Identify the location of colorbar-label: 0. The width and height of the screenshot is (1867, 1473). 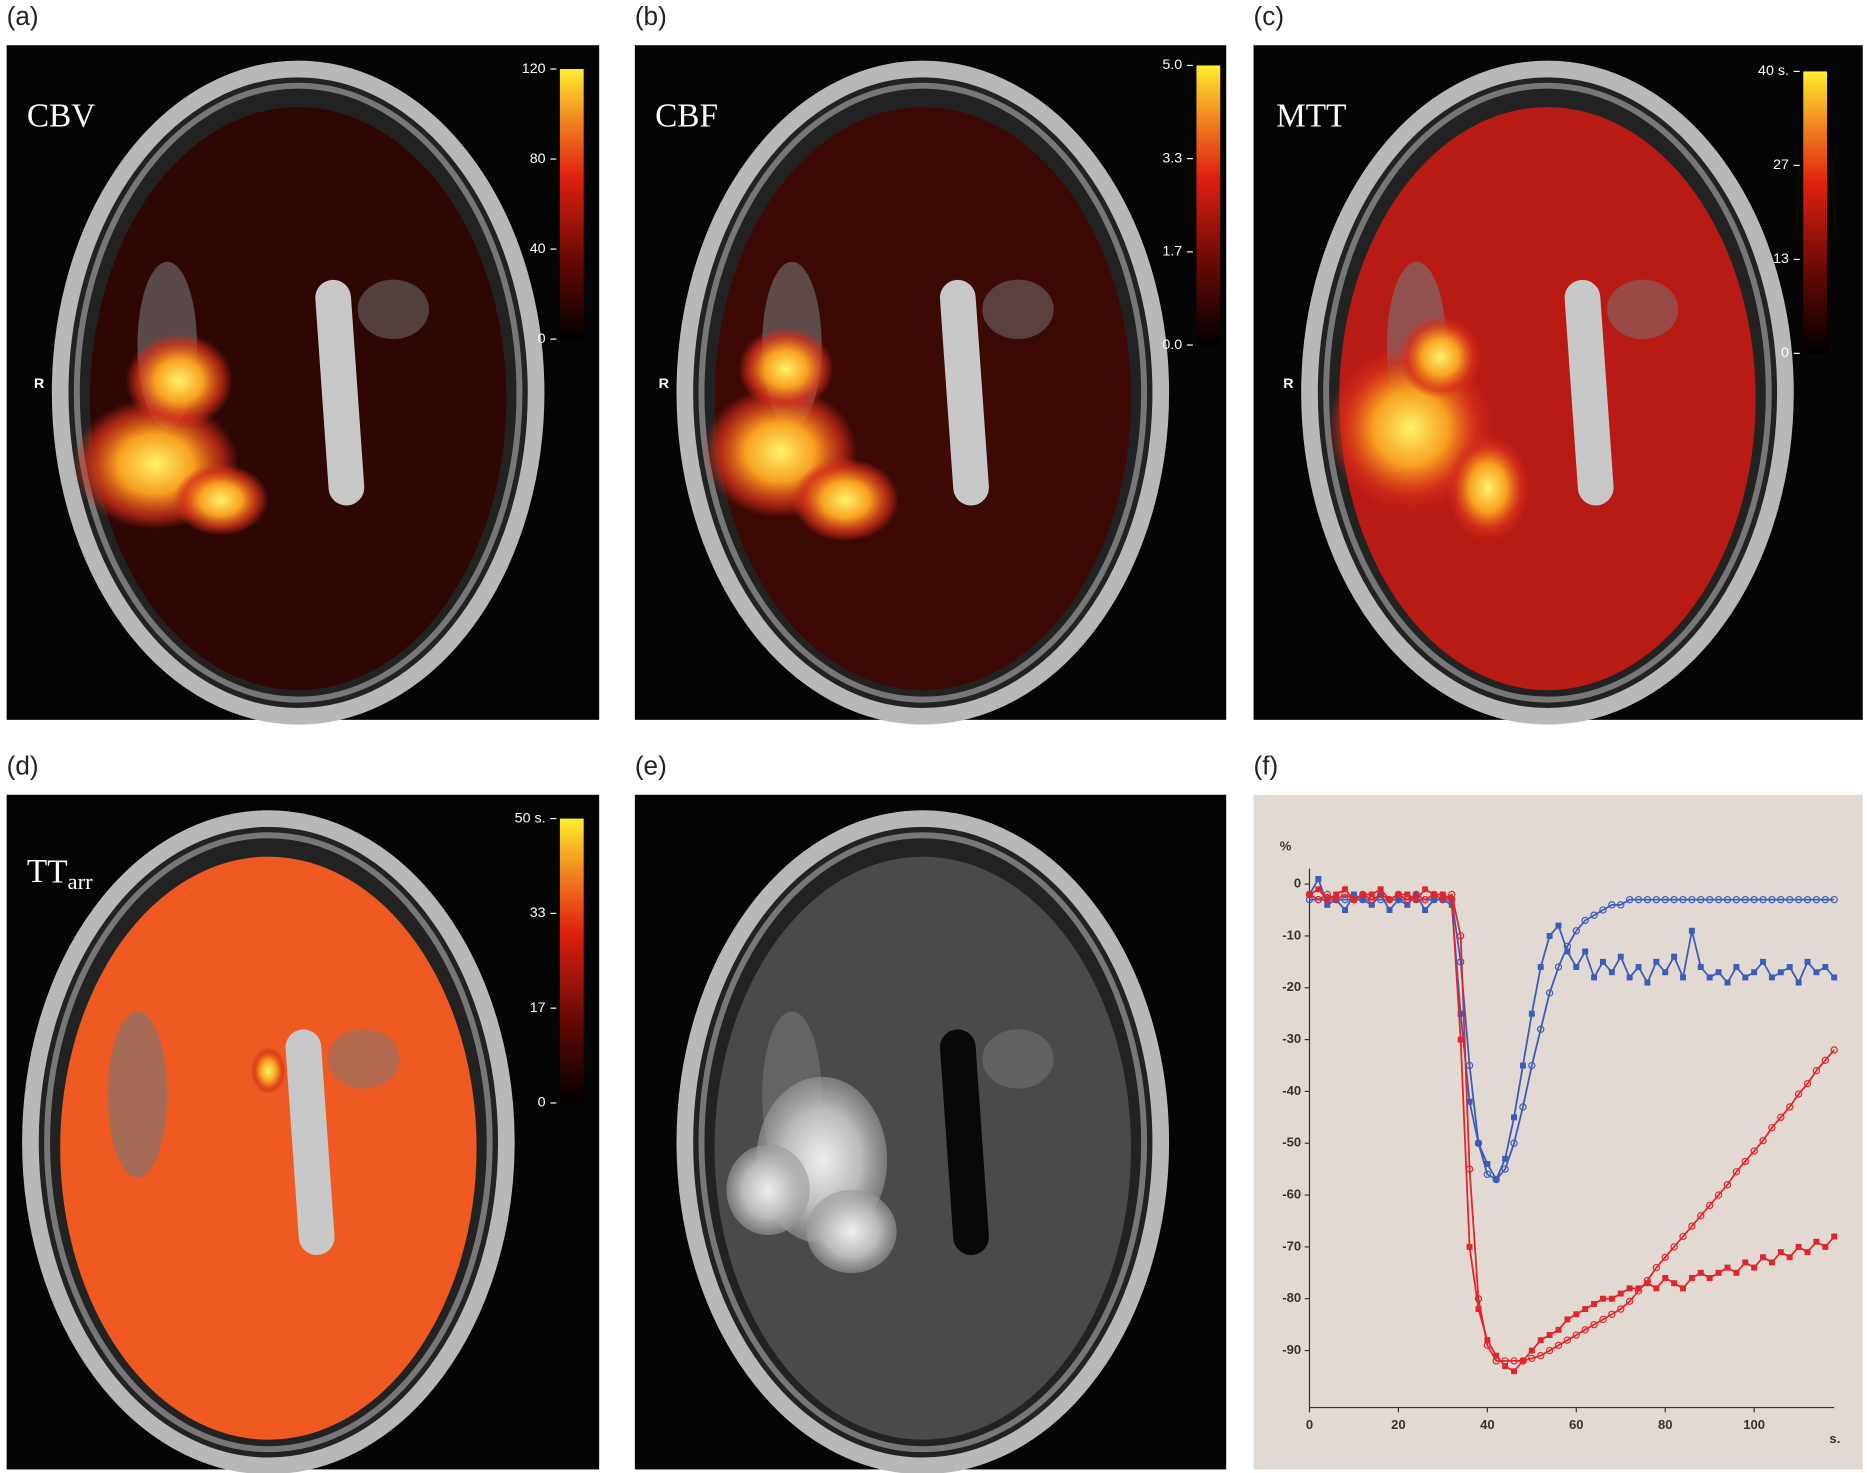
(1785, 353).